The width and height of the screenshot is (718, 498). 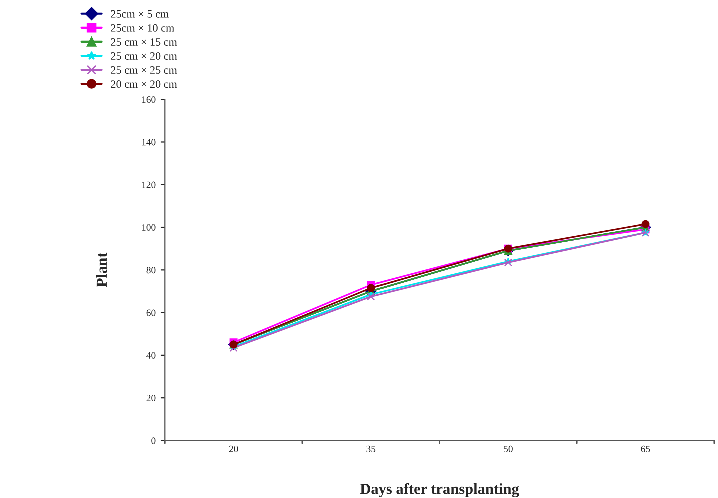 What do you see at coordinates (149, 227) in the screenshot?
I see `y-tick-label: 100` at bounding box center [149, 227].